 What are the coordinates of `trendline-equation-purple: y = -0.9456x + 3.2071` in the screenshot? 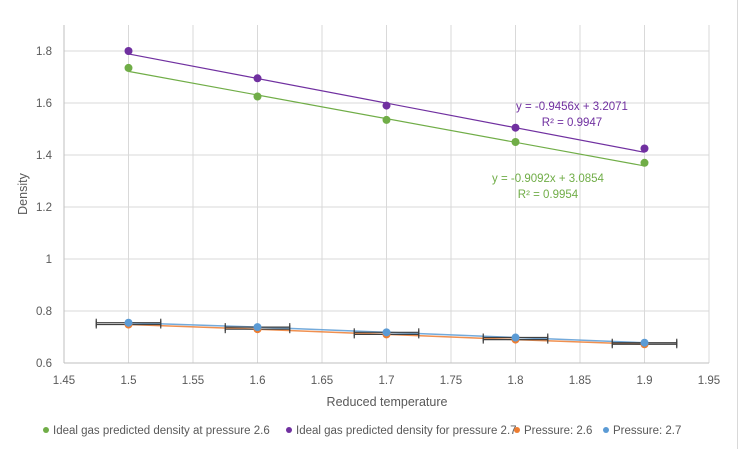 It's located at (572, 107).